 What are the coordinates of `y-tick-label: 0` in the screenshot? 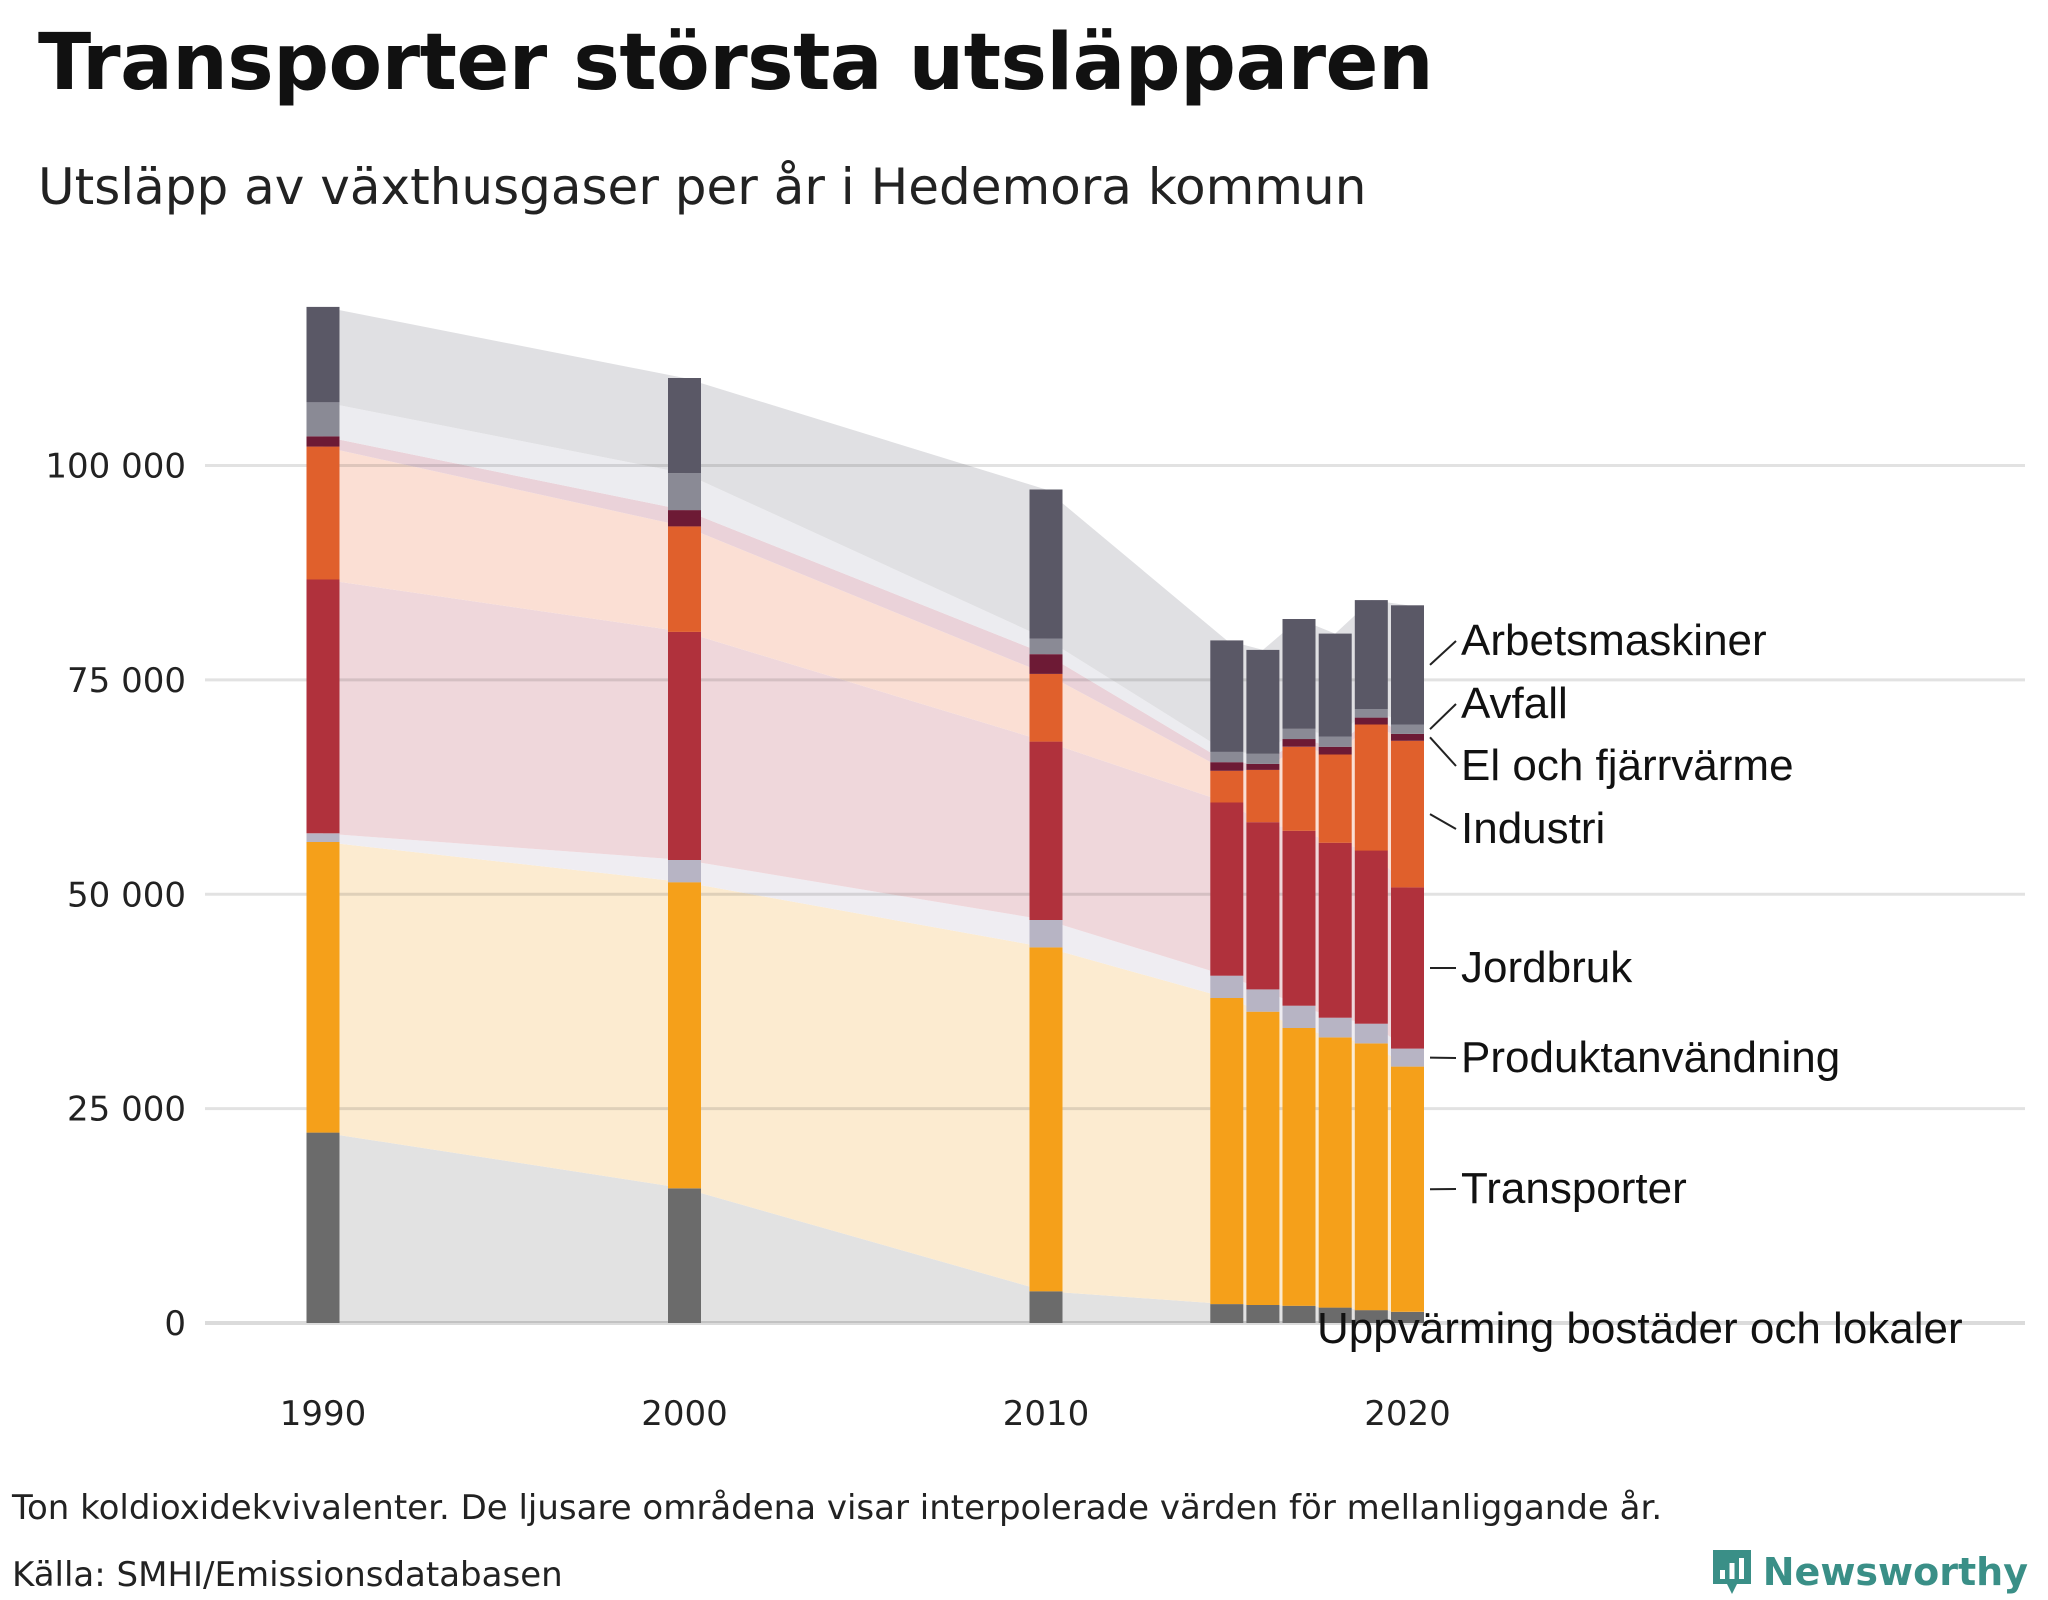 It's located at (175, 1324).